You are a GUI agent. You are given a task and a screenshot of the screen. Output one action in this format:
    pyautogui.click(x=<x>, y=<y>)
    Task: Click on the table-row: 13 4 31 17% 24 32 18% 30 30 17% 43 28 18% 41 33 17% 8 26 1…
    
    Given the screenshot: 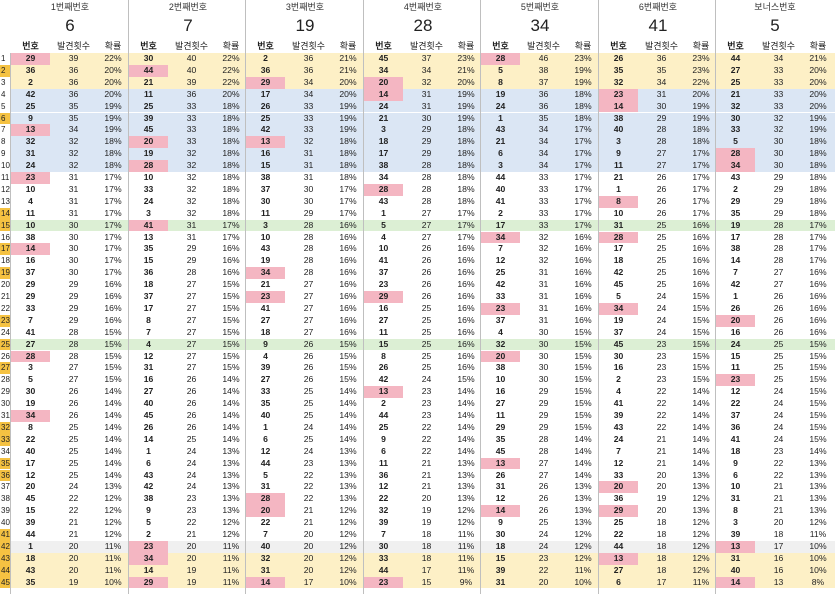 What is the action you would take?
    pyautogui.click(x=417, y=201)
    